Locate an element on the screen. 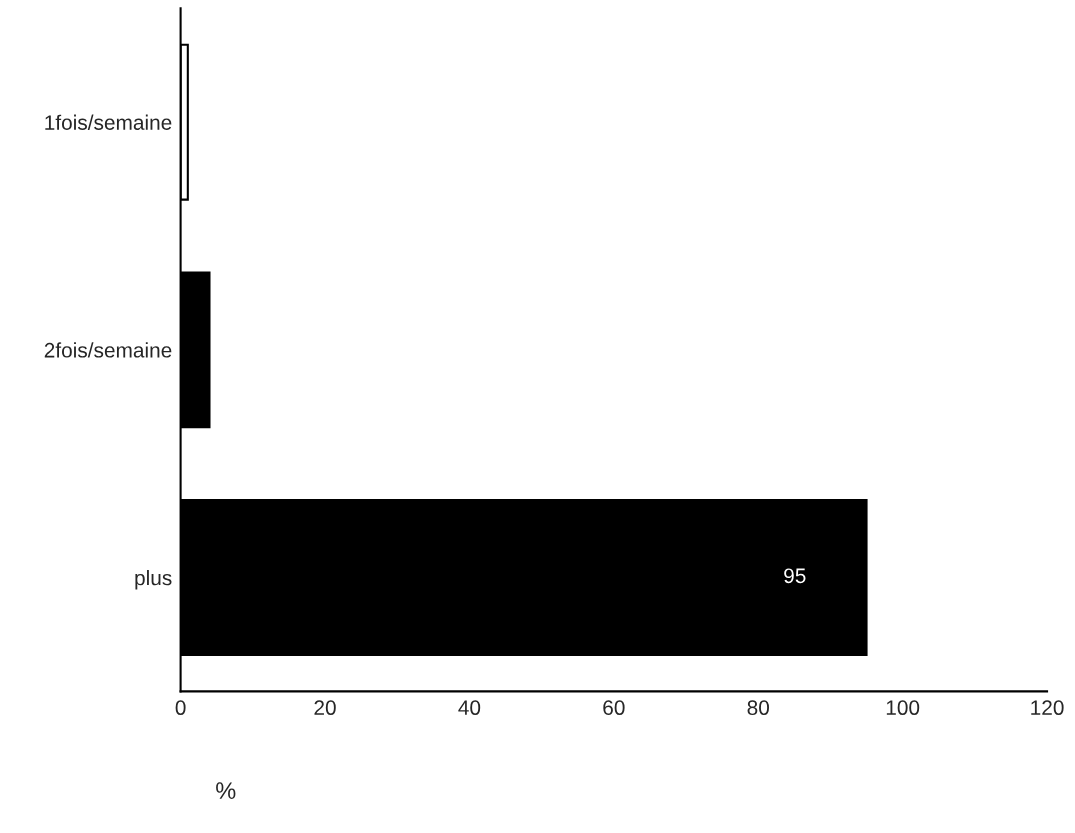 This screenshot has height=833, width=1075. y-tick-label: plus is located at coordinates (153, 580).